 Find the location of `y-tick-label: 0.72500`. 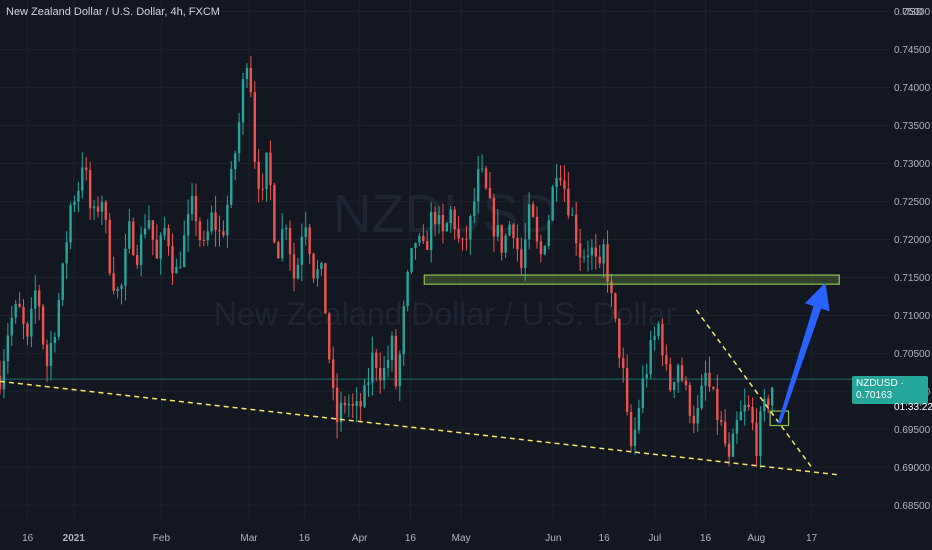

y-tick-label: 0.72500 is located at coordinates (912, 202).